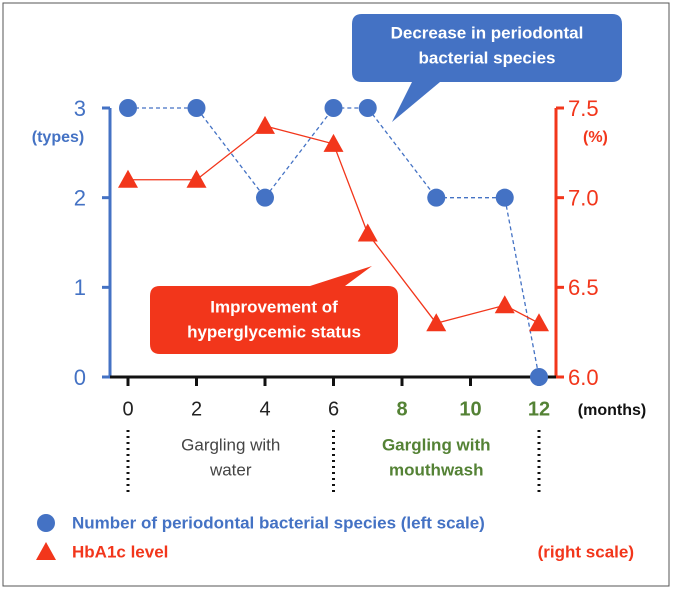 The image size is (700, 602). What do you see at coordinates (487, 32) in the screenshot?
I see `callout-text: Decrease in periodontal` at bounding box center [487, 32].